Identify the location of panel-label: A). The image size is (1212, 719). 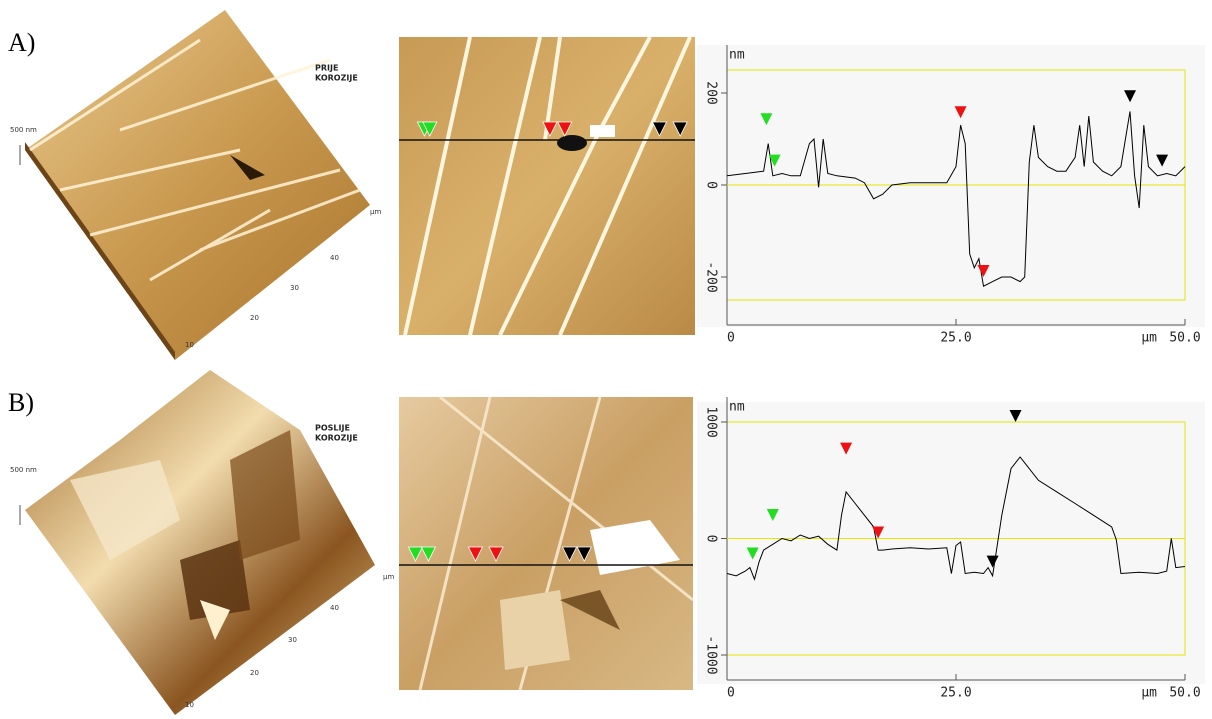
(21, 42).